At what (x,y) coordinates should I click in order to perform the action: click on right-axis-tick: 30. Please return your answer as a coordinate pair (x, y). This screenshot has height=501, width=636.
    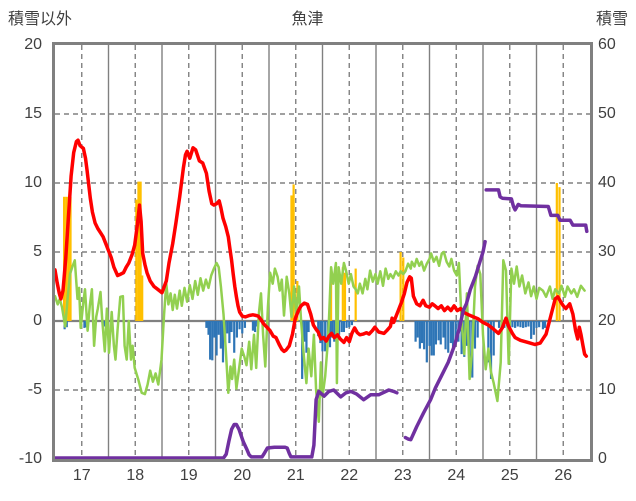
    Looking at the image, I should click on (607, 251).